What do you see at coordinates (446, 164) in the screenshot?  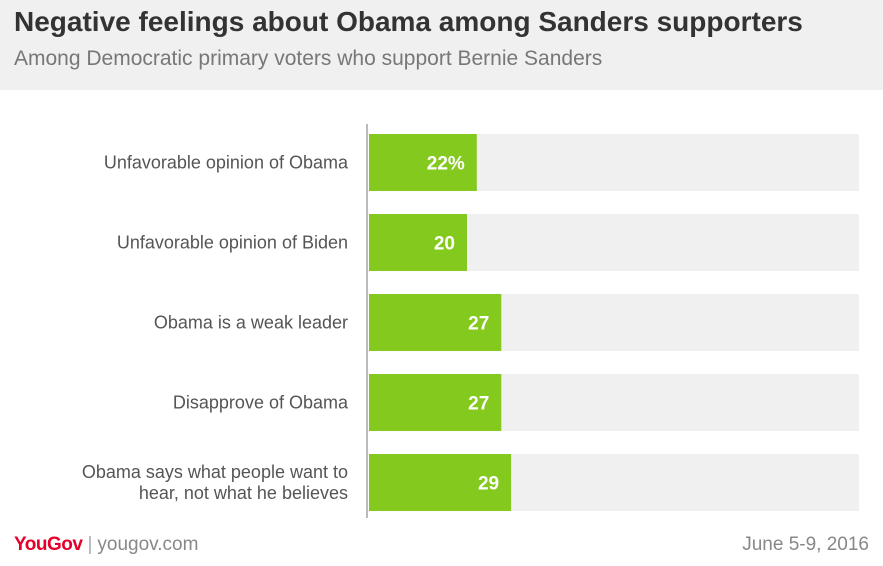 I see `value-label: 22%` at bounding box center [446, 164].